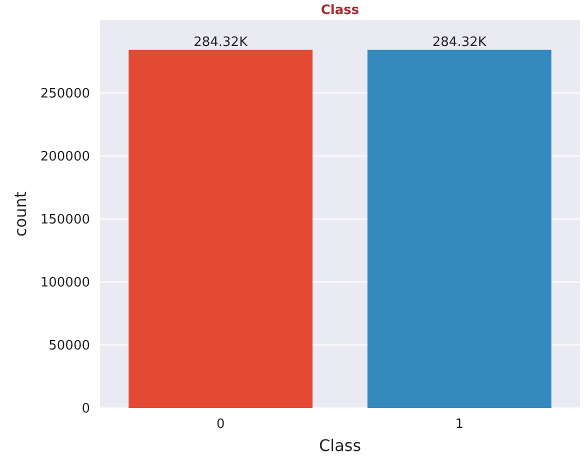 This screenshot has height=463, width=586. What do you see at coordinates (65, 283) in the screenshot?
I see `y-tick-label: 100000` at bounding box center [65, 283].